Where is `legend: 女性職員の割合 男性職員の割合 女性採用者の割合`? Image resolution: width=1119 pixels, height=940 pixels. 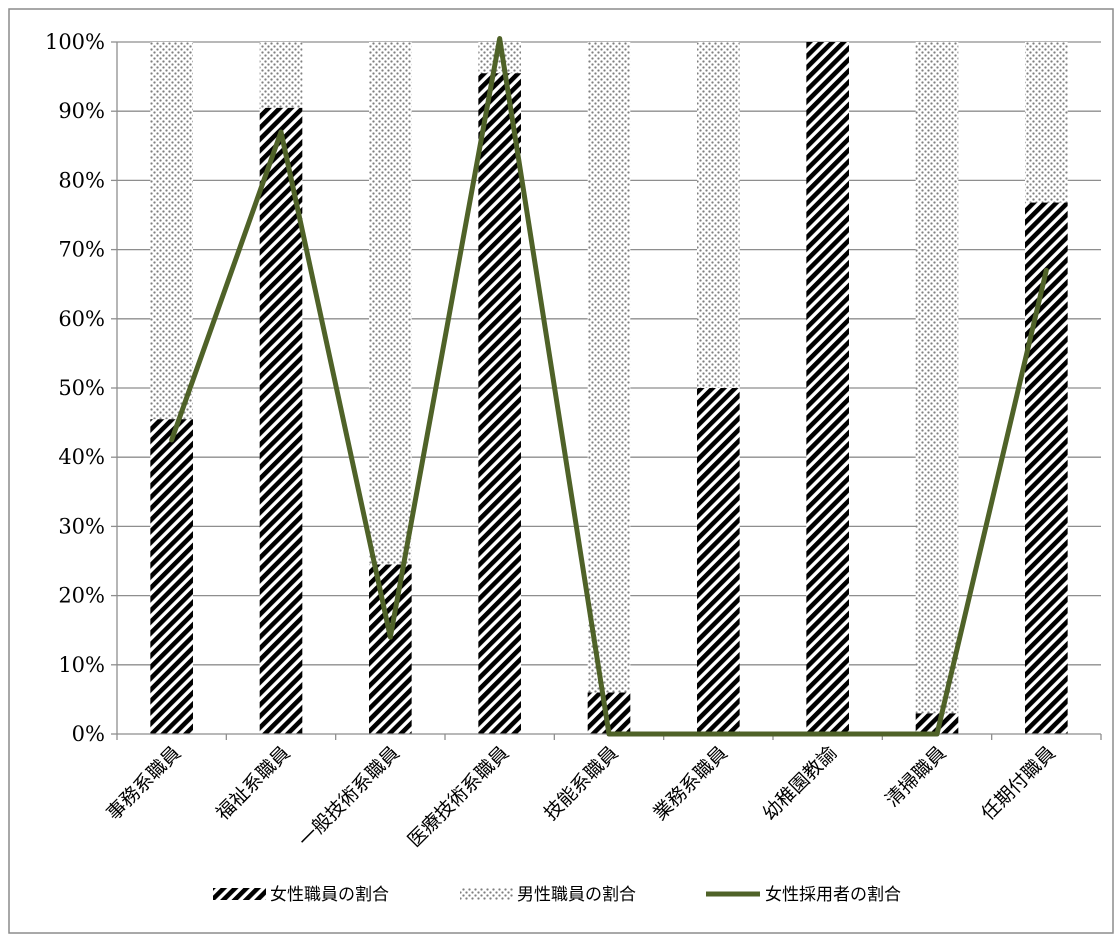 legend: 女性職員の割合 男性職員の割合 女性採用者の割合 is located at coordinates (557, 895).